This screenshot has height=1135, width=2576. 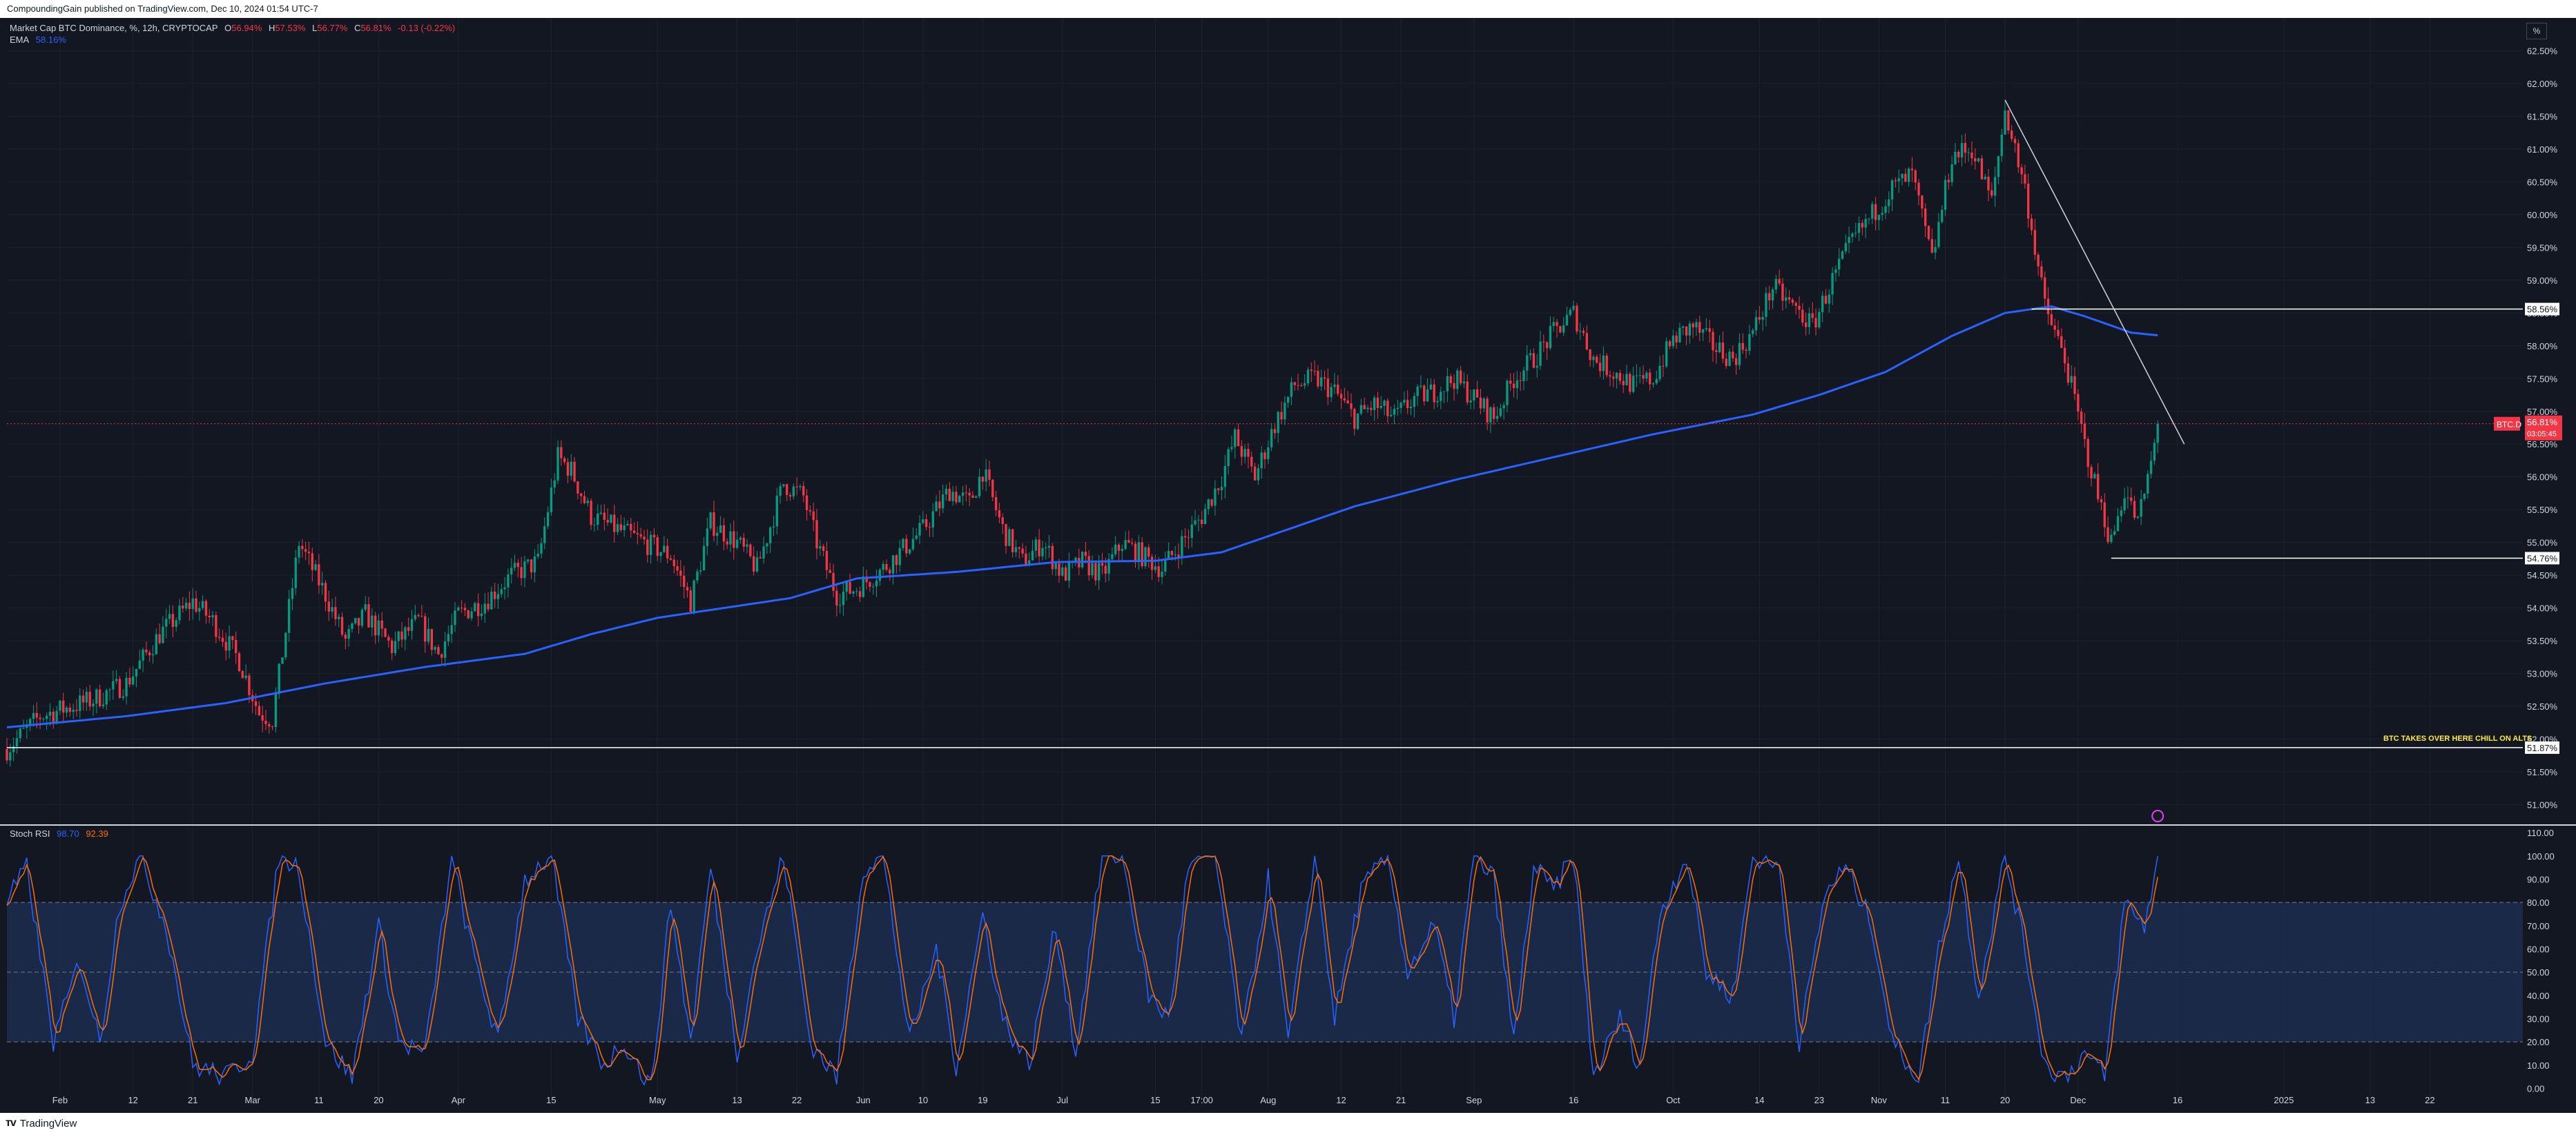 What do you see at coordinates (2539, 973) in the screenshot?
I see `rsi-axis-tick: 50.00` at bounding box center [2539, 973].